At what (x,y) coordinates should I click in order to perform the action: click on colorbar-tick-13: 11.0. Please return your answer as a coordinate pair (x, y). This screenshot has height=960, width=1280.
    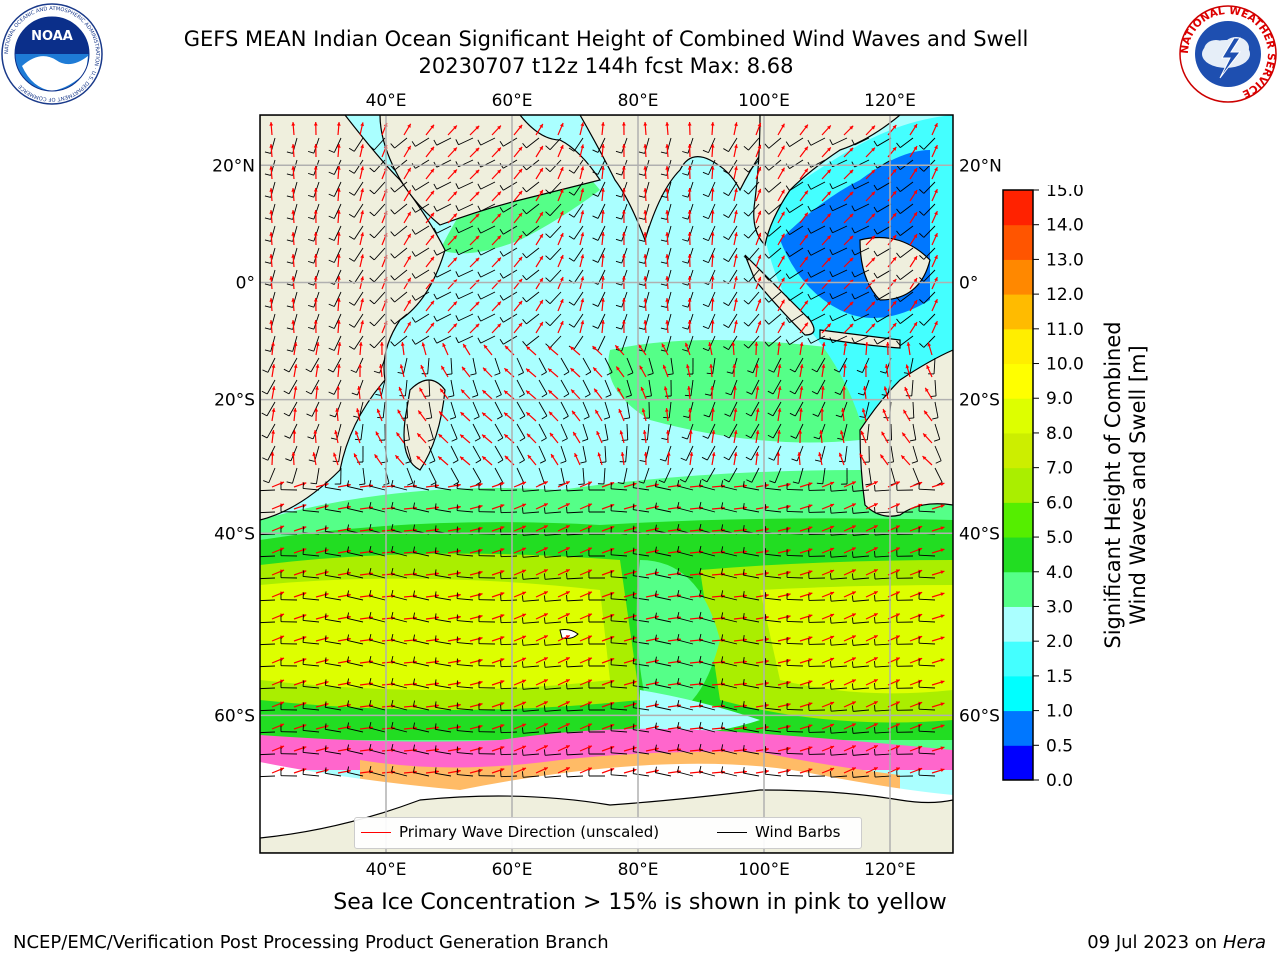
    Looking at the image, I should click on (1065, 330).